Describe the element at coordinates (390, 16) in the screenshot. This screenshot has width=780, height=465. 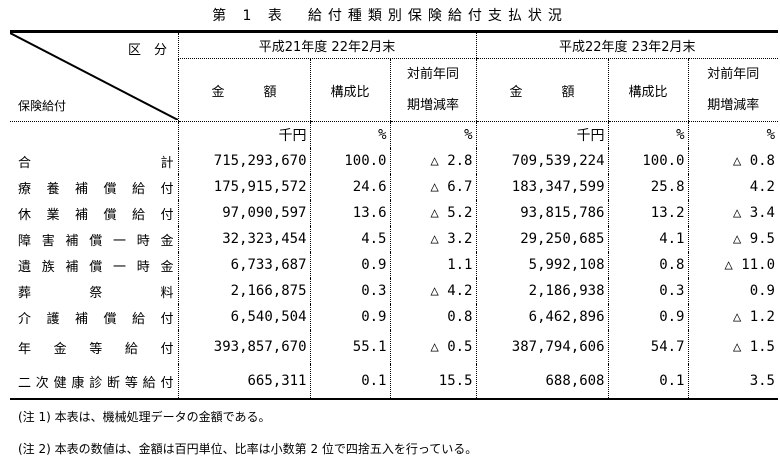
I see `table-title: 第 1 表 給付種類別保険給付支払状況` at that location.